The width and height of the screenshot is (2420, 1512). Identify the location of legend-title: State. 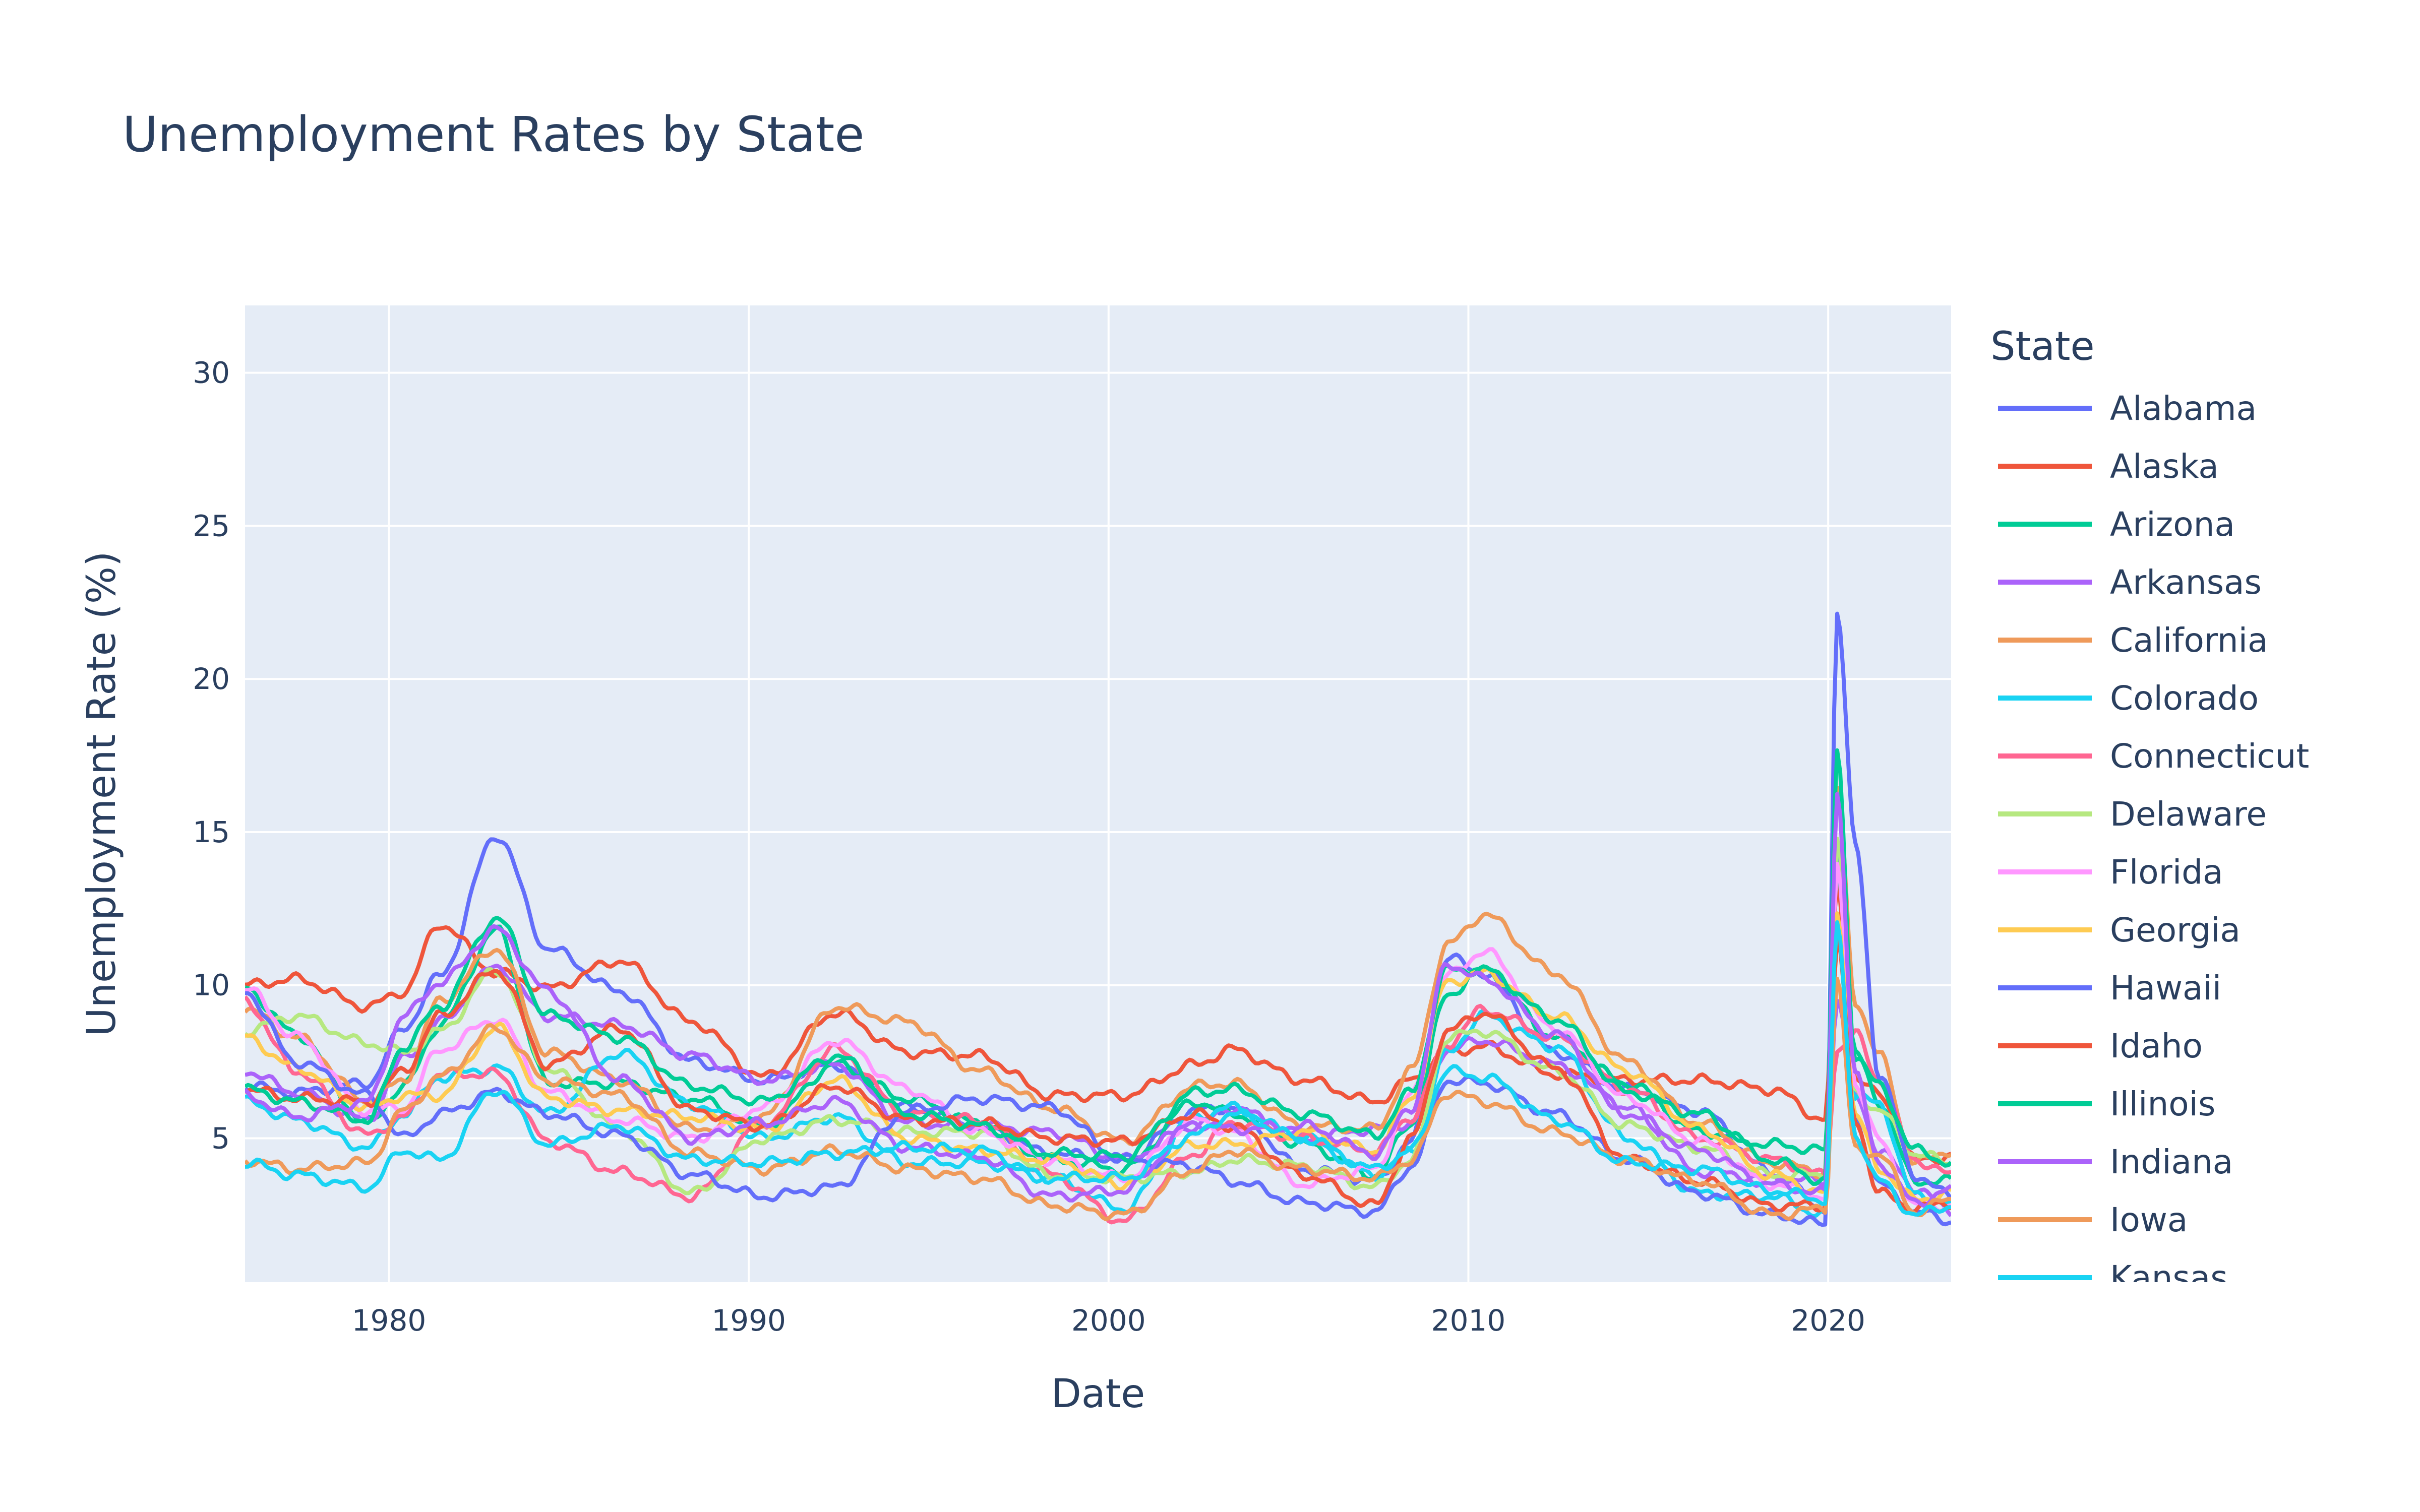
(2042, 346).